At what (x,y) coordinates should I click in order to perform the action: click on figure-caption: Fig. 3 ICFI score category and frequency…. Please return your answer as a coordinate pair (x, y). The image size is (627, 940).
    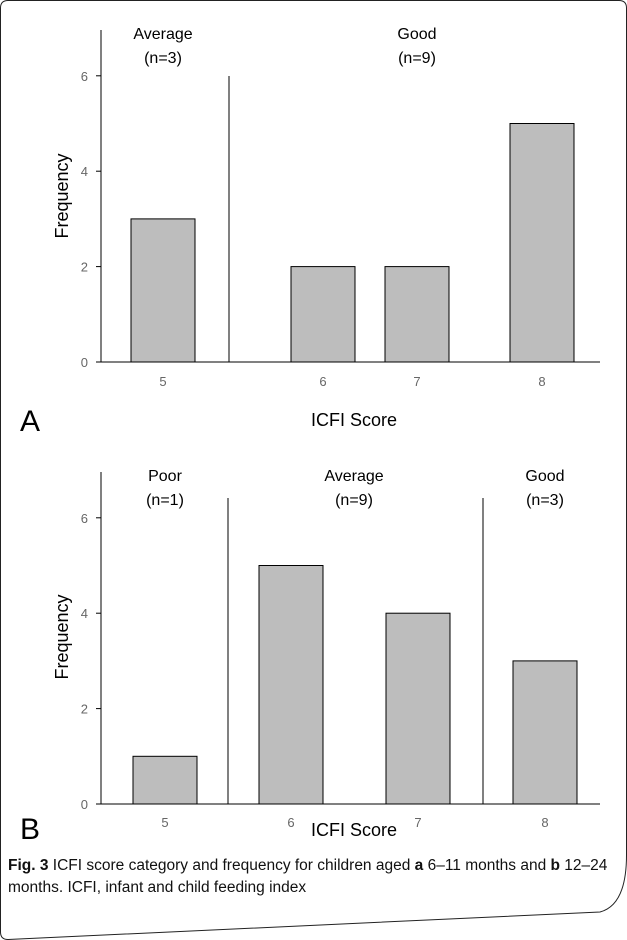
    Looking at the image, I should click on (311, 877).